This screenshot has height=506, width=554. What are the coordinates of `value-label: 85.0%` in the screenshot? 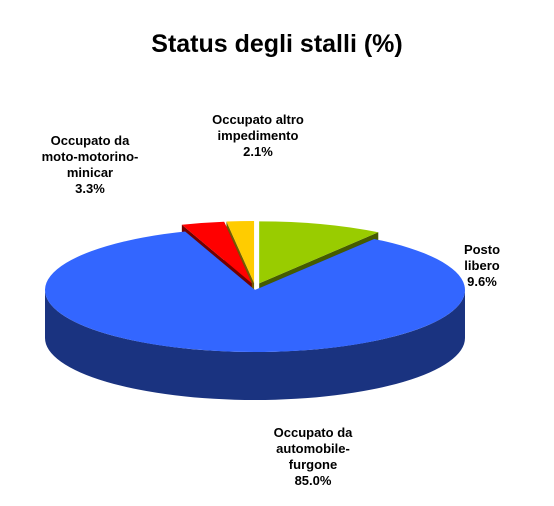 It's located at (313, 480).